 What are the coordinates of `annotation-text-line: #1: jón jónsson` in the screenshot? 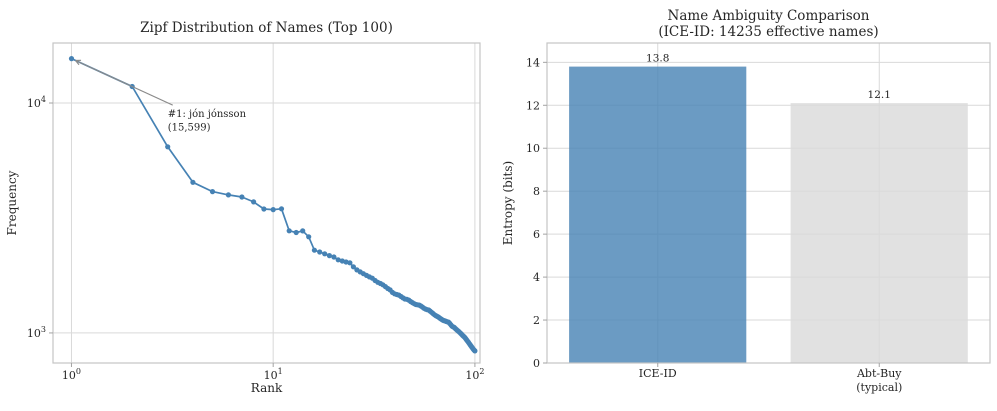 It's located at (207, 114).